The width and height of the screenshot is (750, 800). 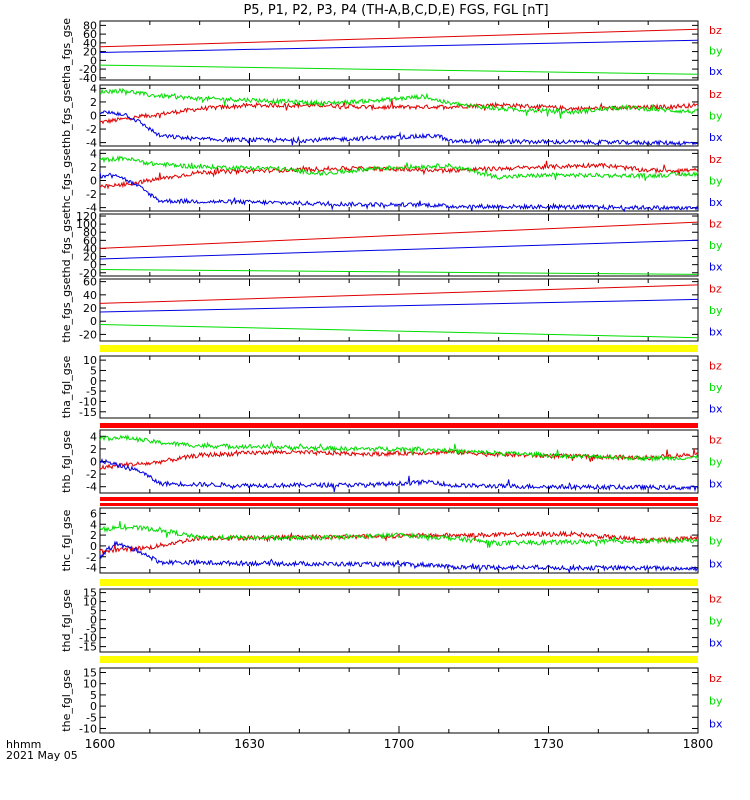 I want to click on panel-ylabel: thb_fgl_gse, so click(x=66, y=461).